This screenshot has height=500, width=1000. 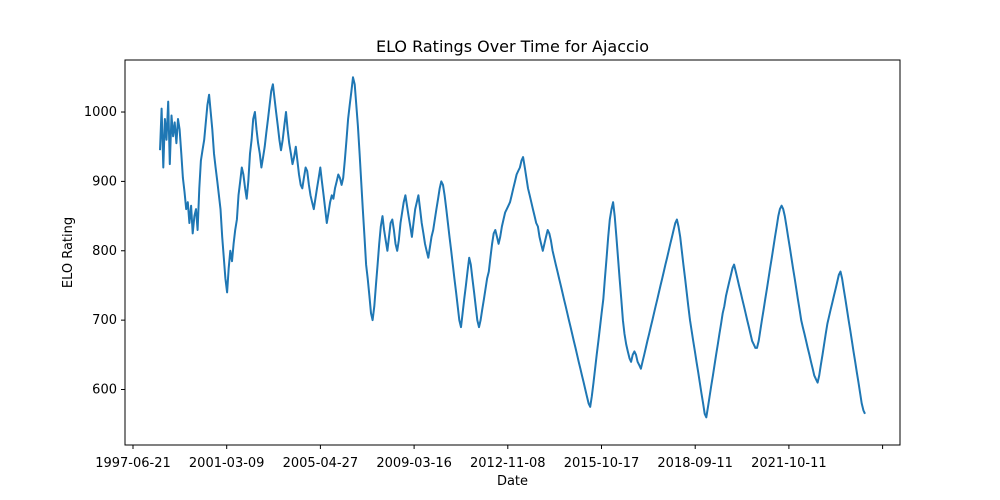 I want to click on y-tick-label: 600, so click(x=104, y=390).